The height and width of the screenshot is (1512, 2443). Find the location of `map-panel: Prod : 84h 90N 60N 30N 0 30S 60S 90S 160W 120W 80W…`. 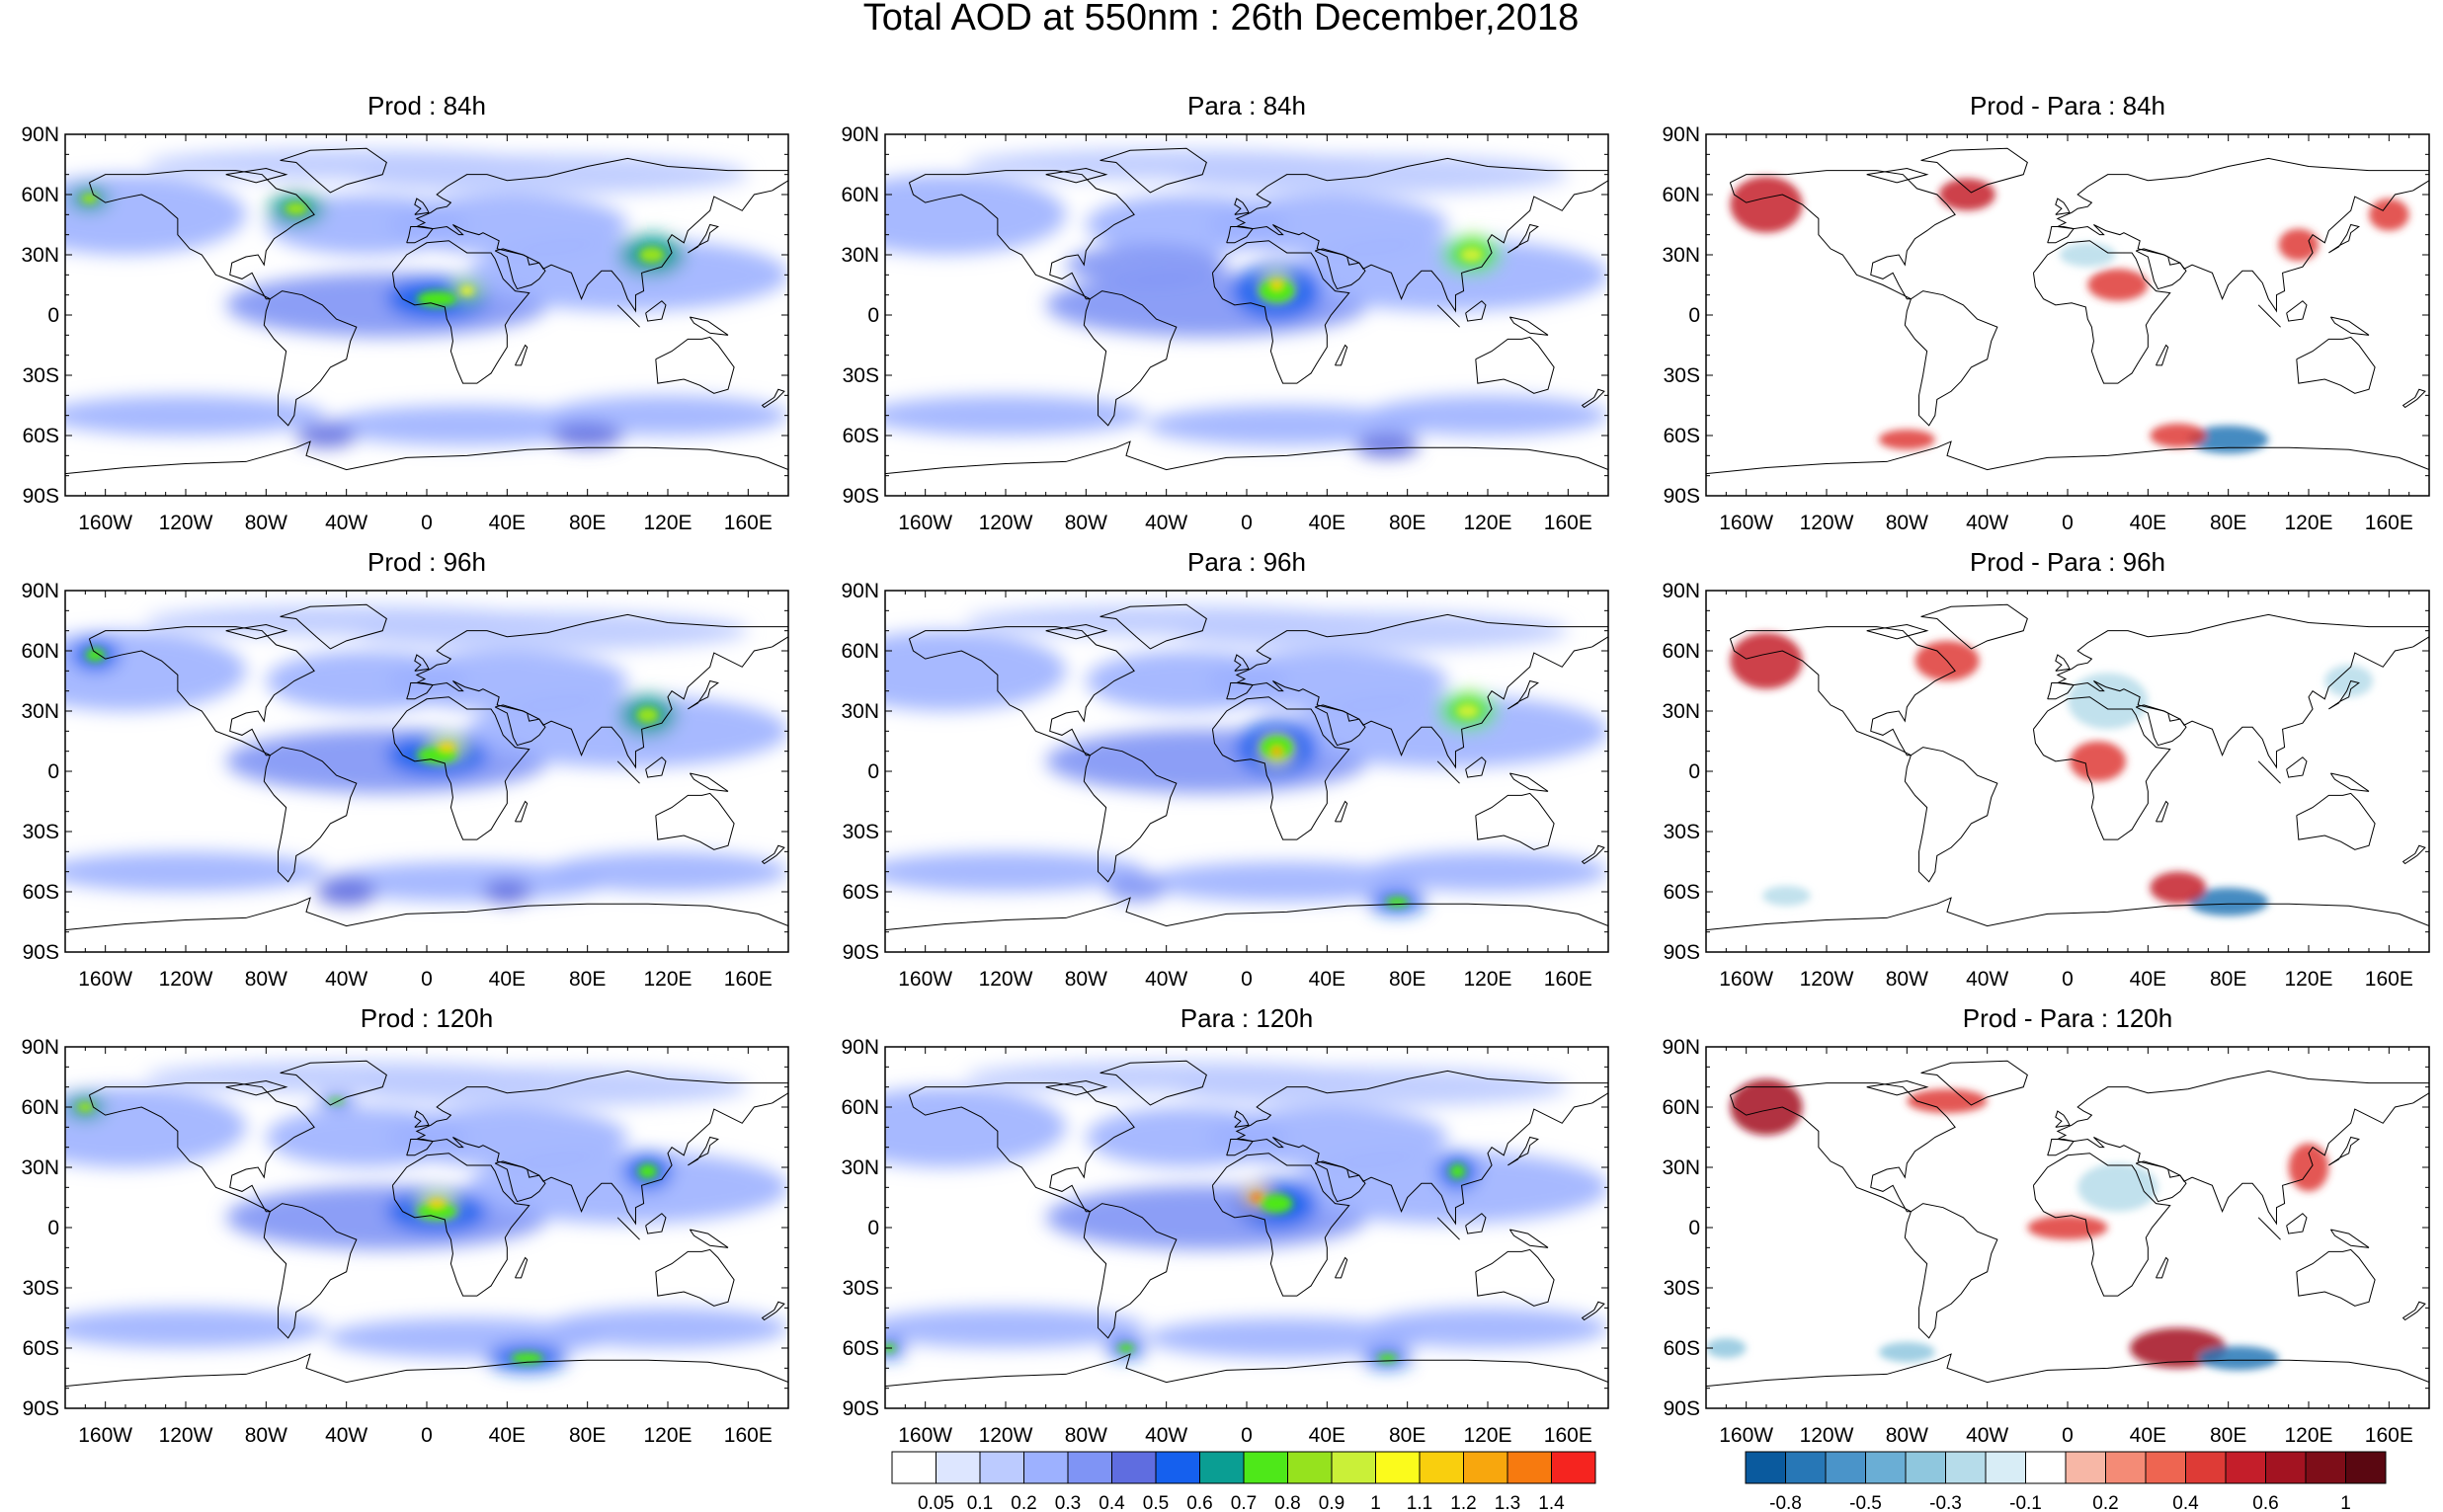

map-panel: Prod : 84h 90N 60N 30N 0 30S 60S 90S 160W 120W 80W… is located at coordinates (405, 313).